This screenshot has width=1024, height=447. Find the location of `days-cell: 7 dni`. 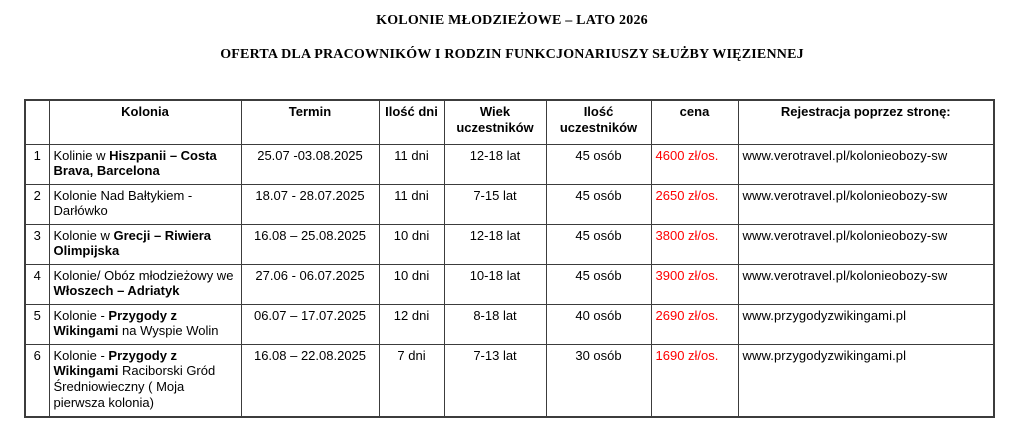

days-cell: 7 dni is located at coordinates (411, 380).